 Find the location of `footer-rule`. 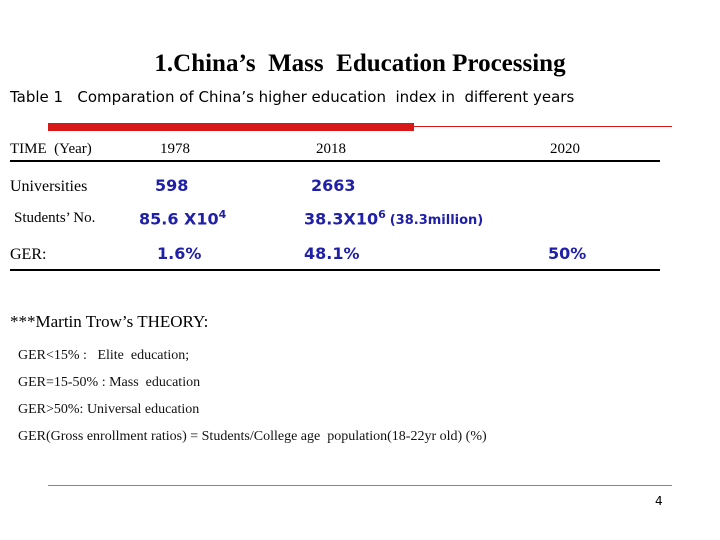

footer-rule is located at coordinates (360, 485).